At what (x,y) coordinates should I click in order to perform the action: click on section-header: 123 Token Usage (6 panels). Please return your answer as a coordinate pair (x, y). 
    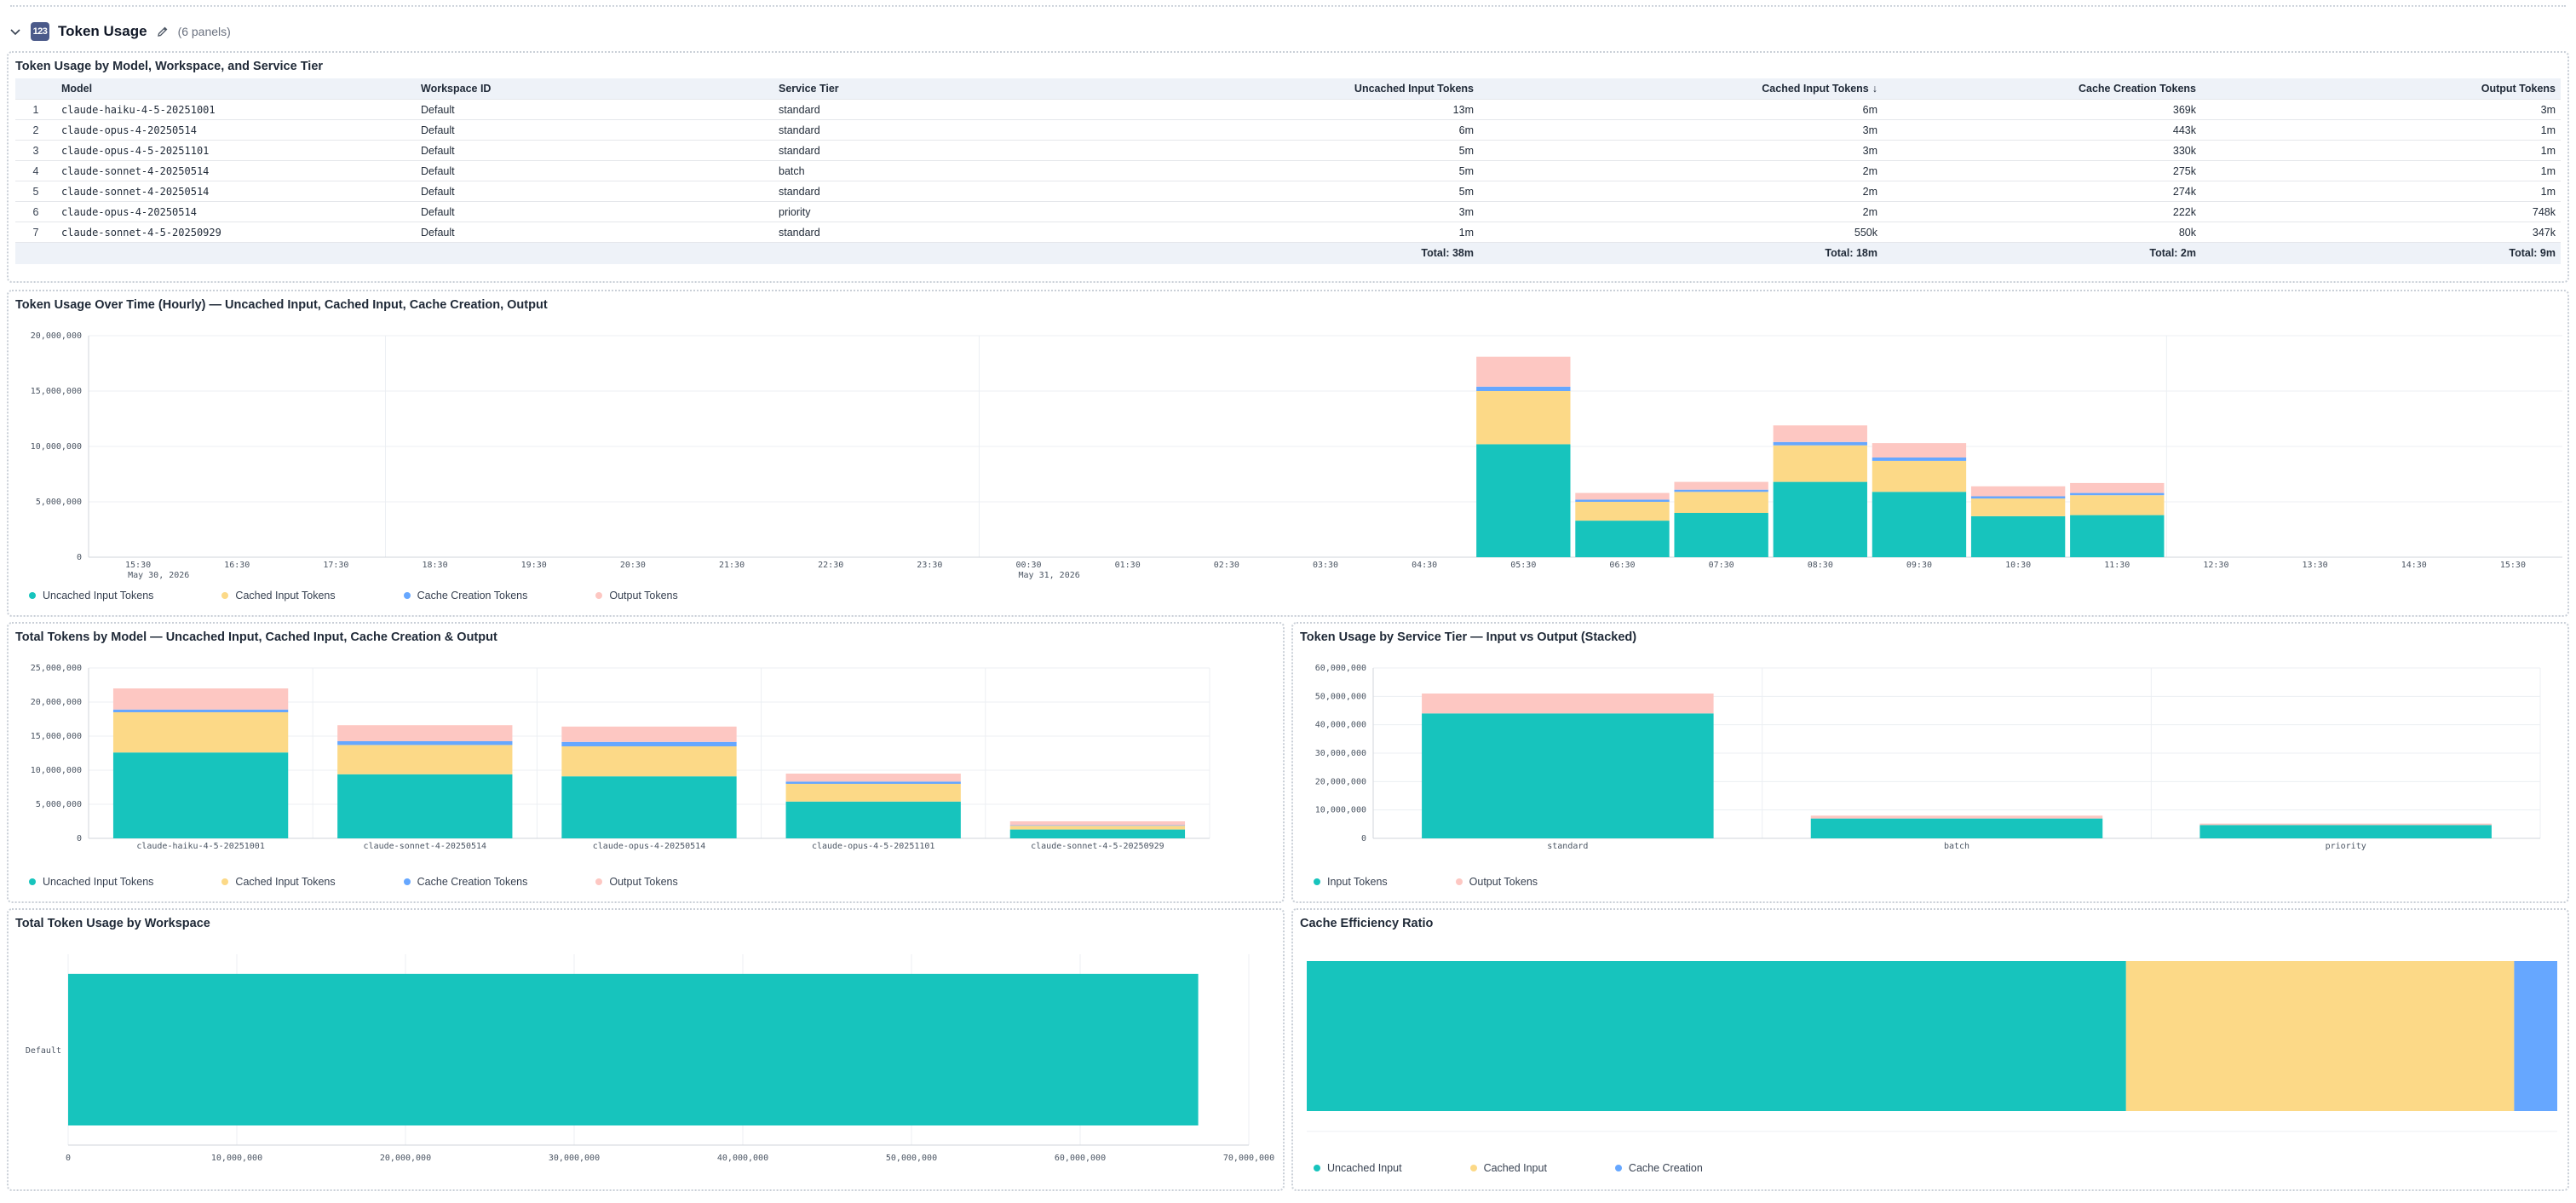
    Looking at the image, I should click on (120, 32).